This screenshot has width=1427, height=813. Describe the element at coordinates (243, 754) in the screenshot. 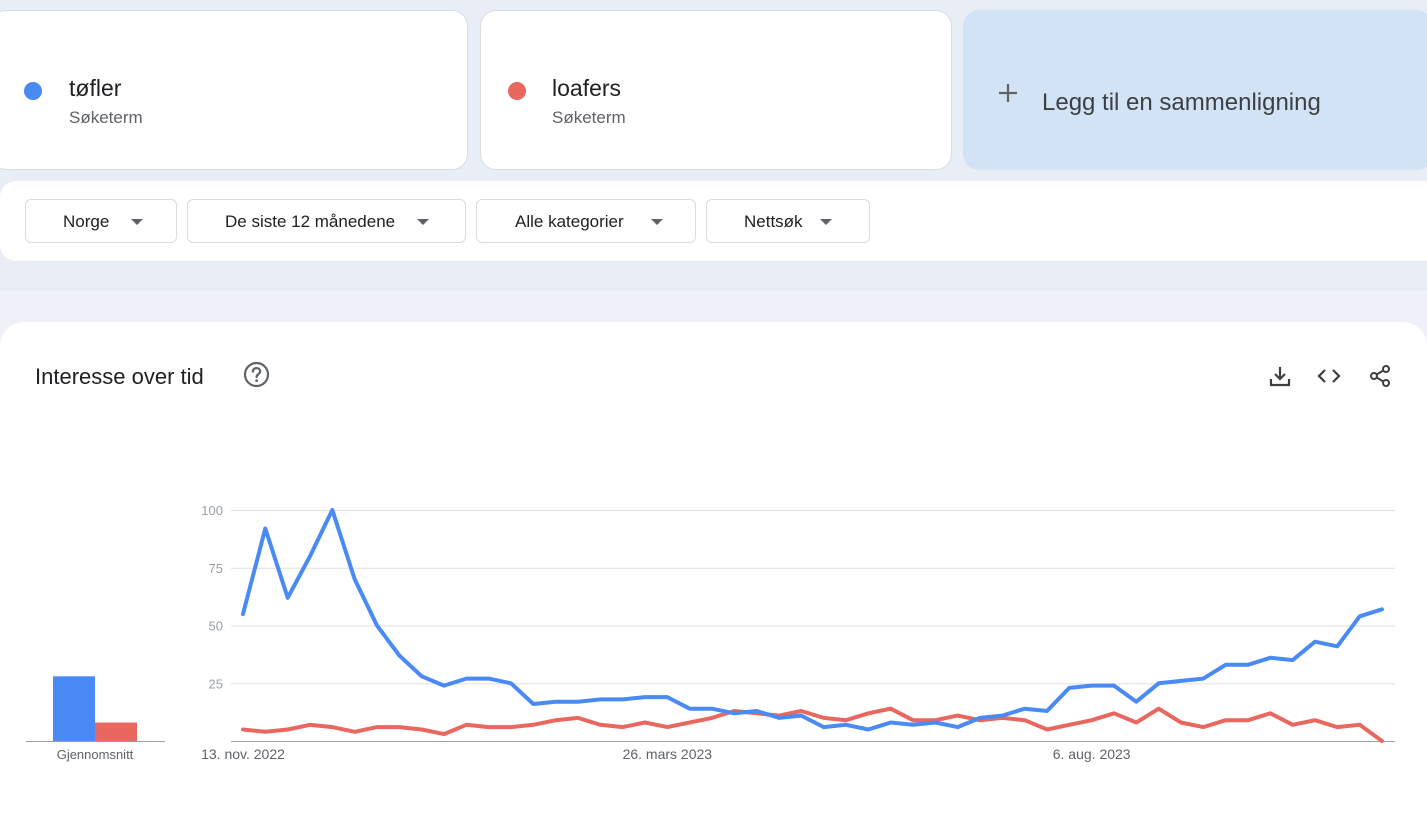

I see `x-tick-label: 13. nov. 2022` at that location.